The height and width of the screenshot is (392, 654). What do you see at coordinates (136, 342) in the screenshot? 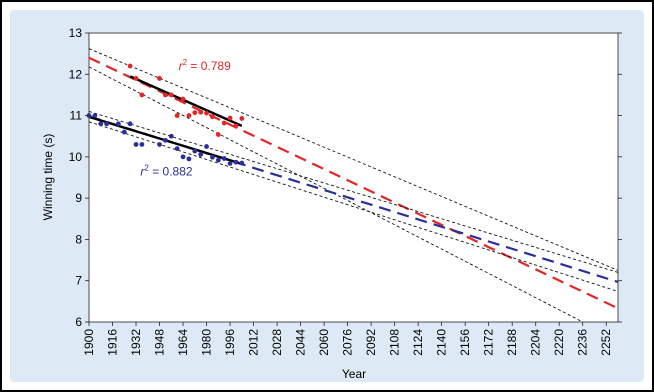
I see `x-tick-label: 1932` at bounding box center [136, 342].